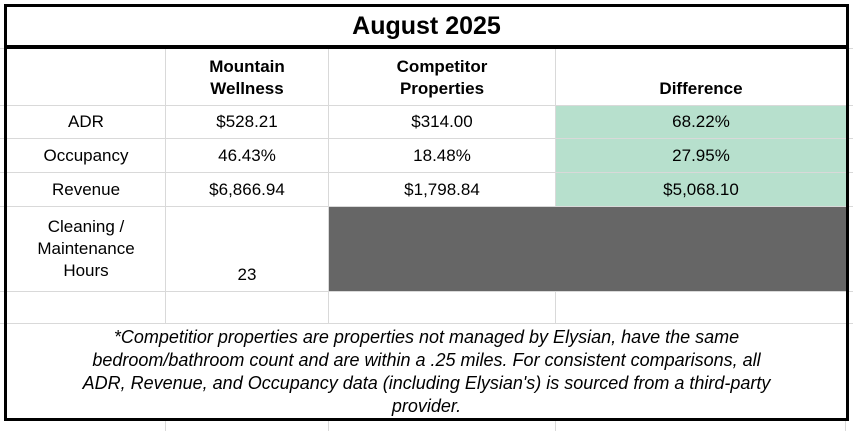  What do you see at coordinates (701, 190) in the screenshot?
I see `revenue-difference-value: $5,068.10` at bounding box center [701, 190].